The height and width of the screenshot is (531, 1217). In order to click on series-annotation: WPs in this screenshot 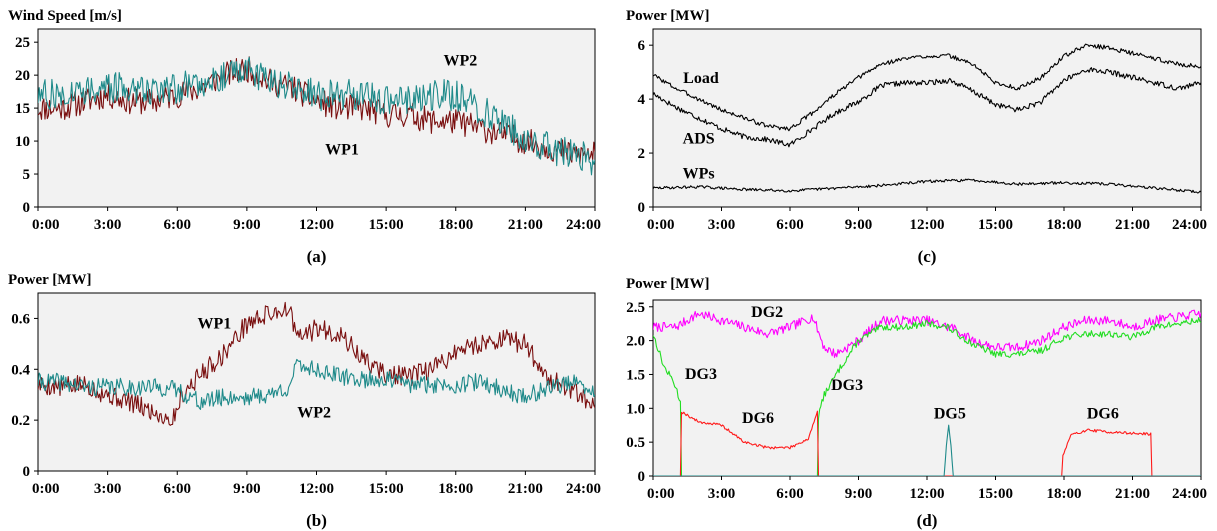, I will do `click(699, 174)`.